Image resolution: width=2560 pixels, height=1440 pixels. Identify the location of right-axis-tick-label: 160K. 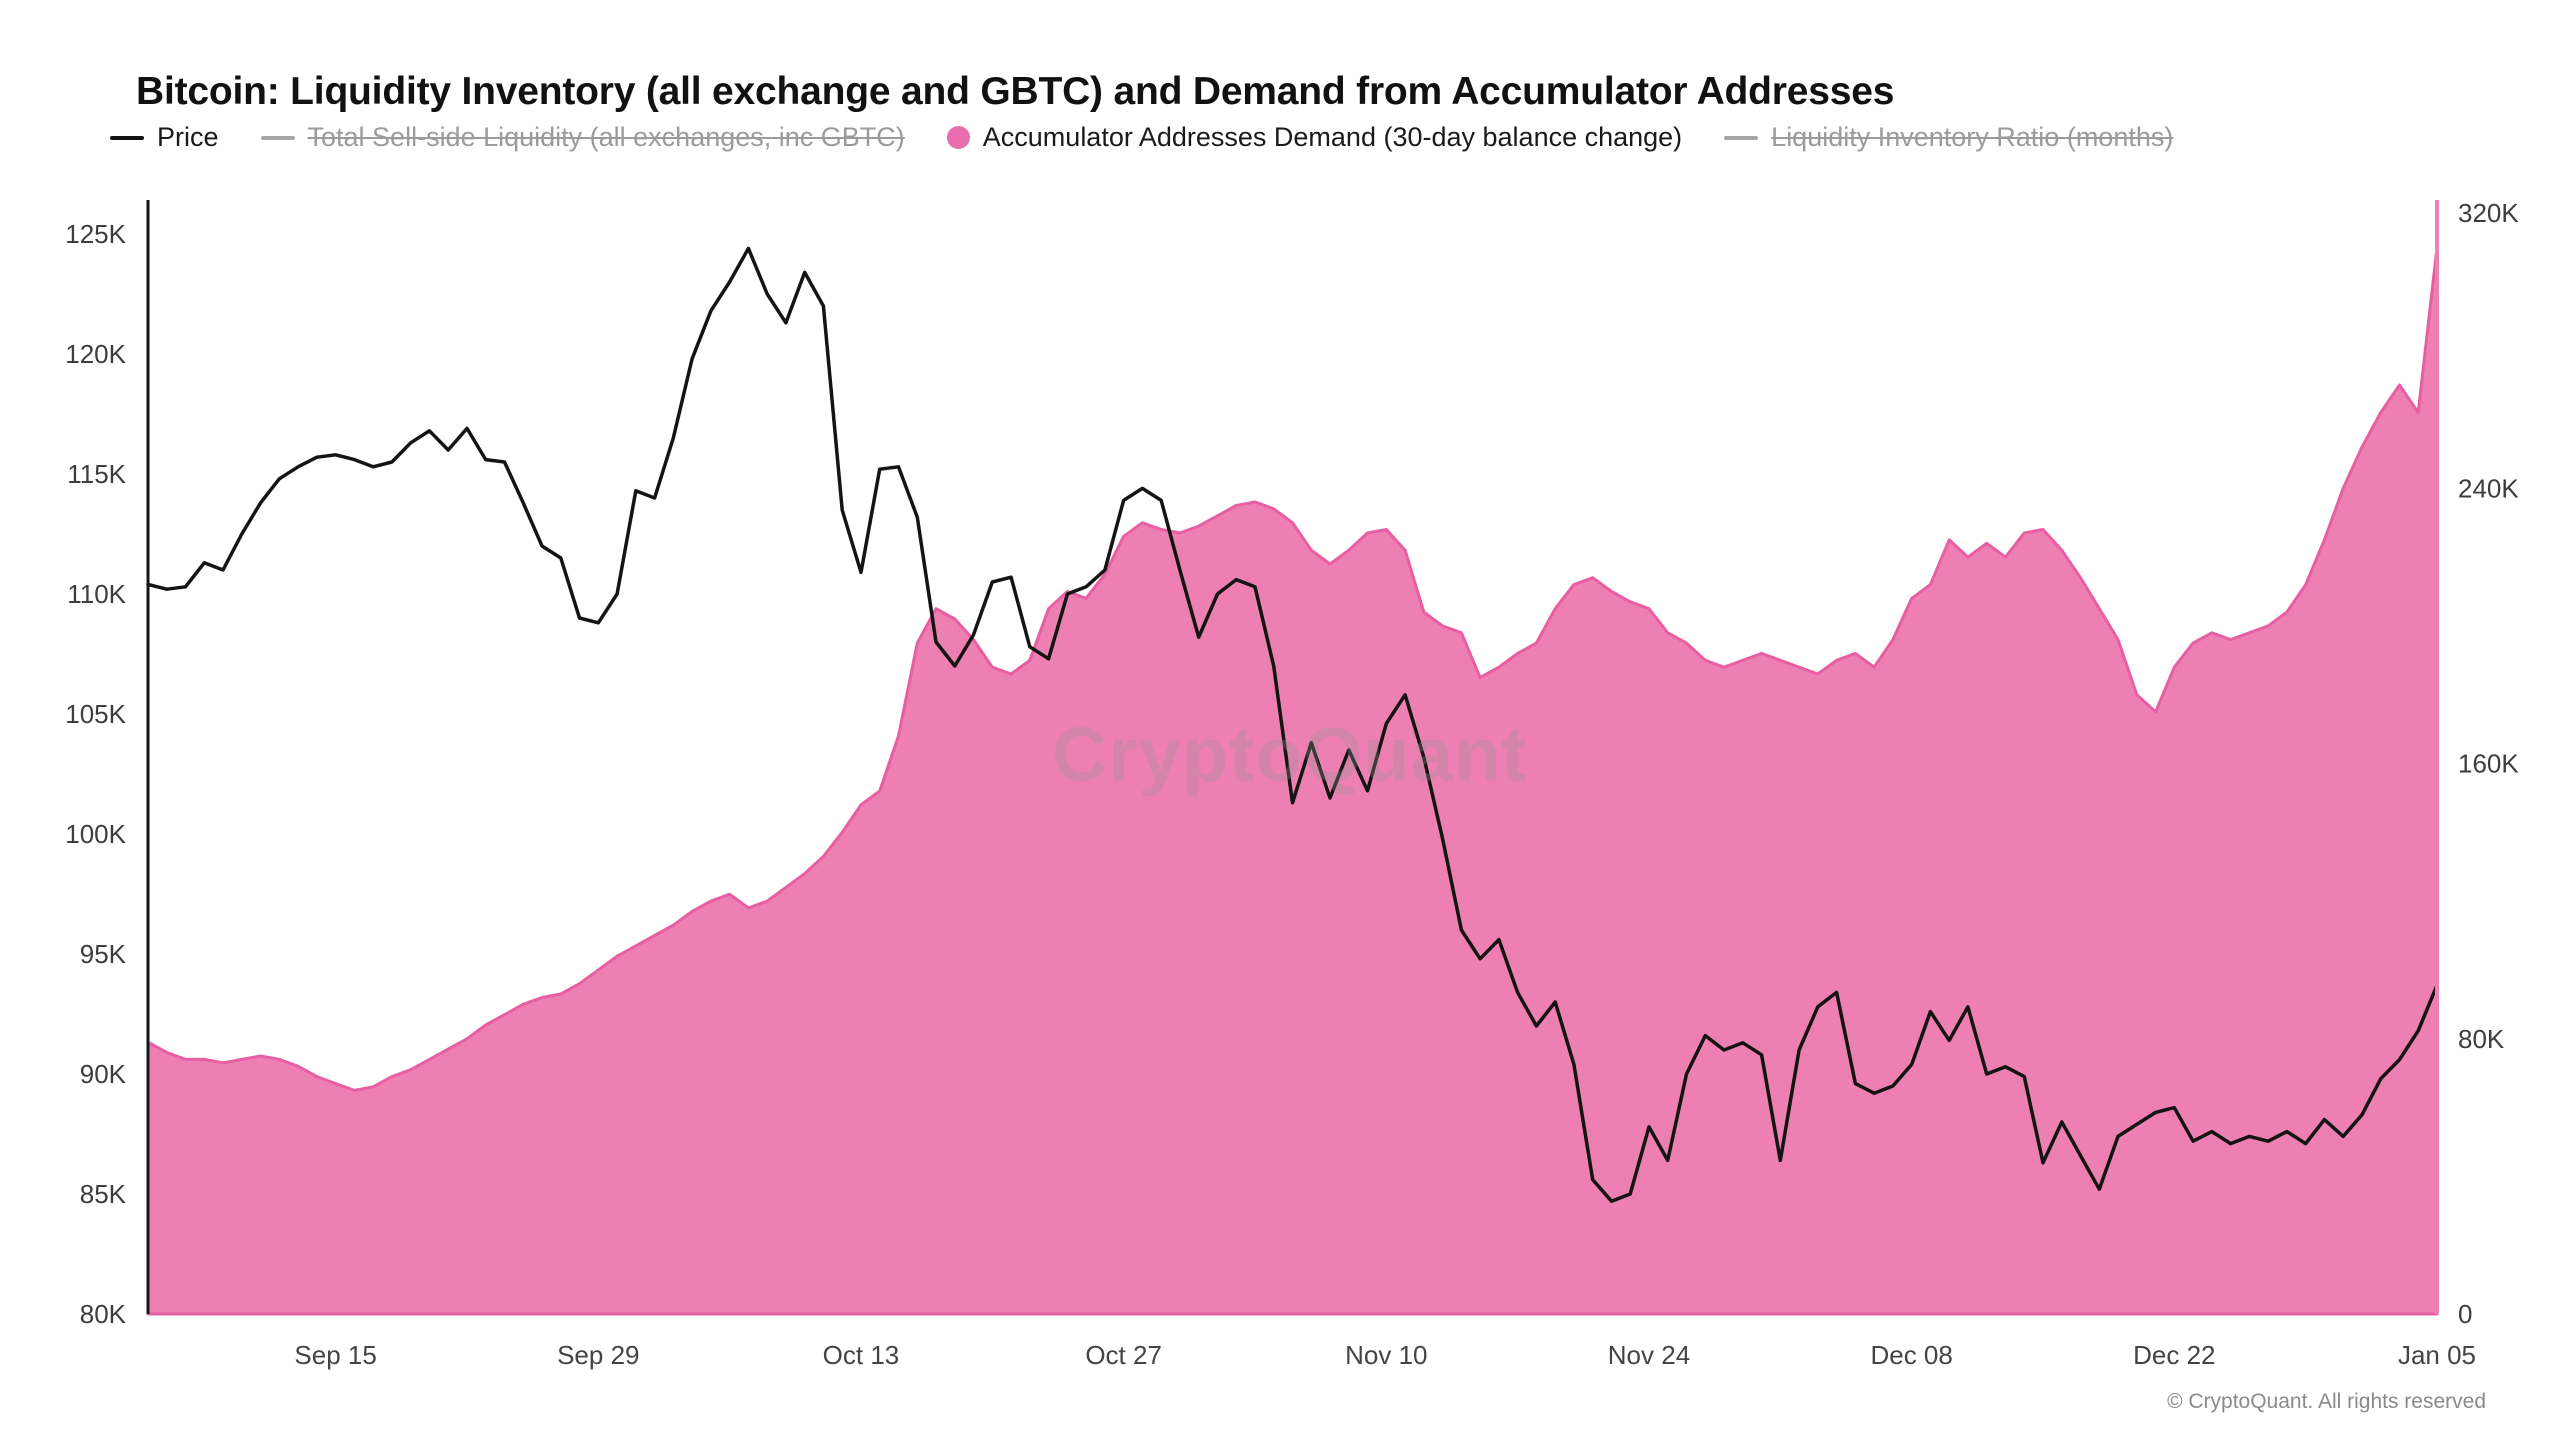
(2488, 764).